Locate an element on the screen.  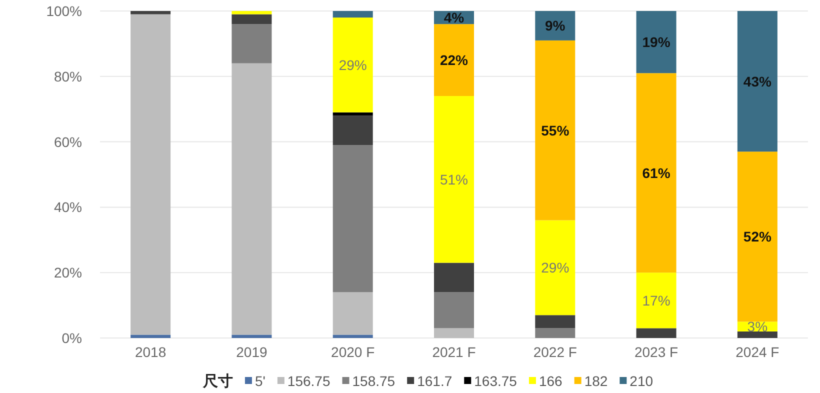
legend-label: 182 is located at coordinates (596, 381).